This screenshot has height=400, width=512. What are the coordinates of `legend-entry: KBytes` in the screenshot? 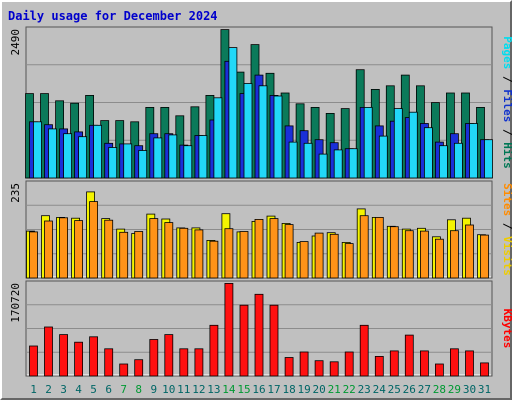 It's located at (506, 329).